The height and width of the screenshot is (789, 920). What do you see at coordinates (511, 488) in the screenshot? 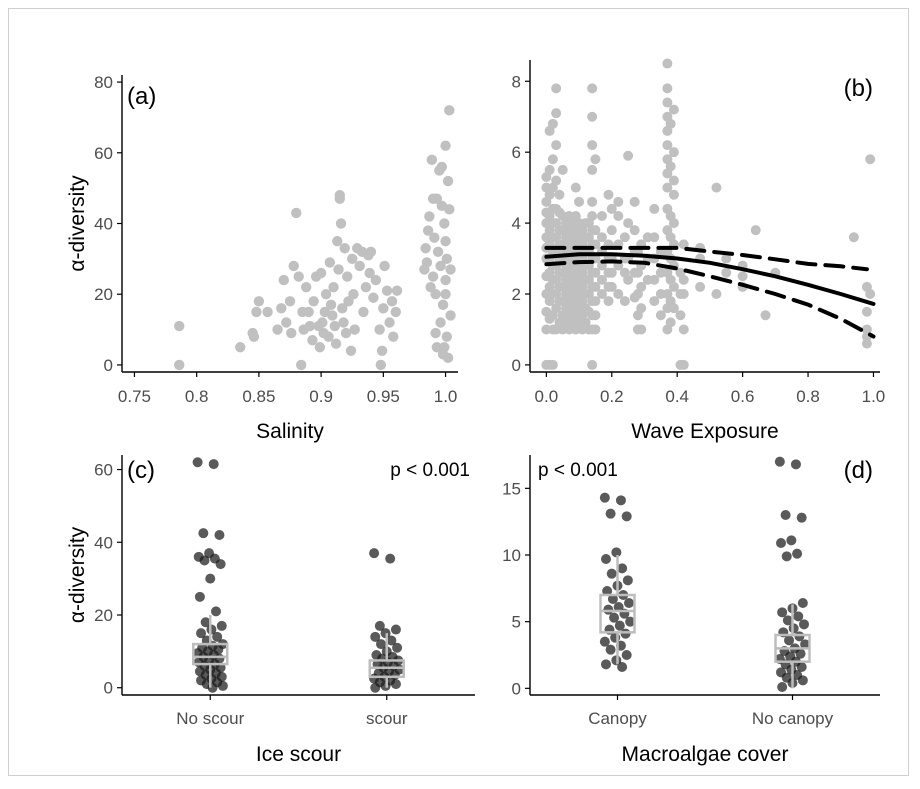
I see `y-tick-label: 15` at bounding box center [511, 488].